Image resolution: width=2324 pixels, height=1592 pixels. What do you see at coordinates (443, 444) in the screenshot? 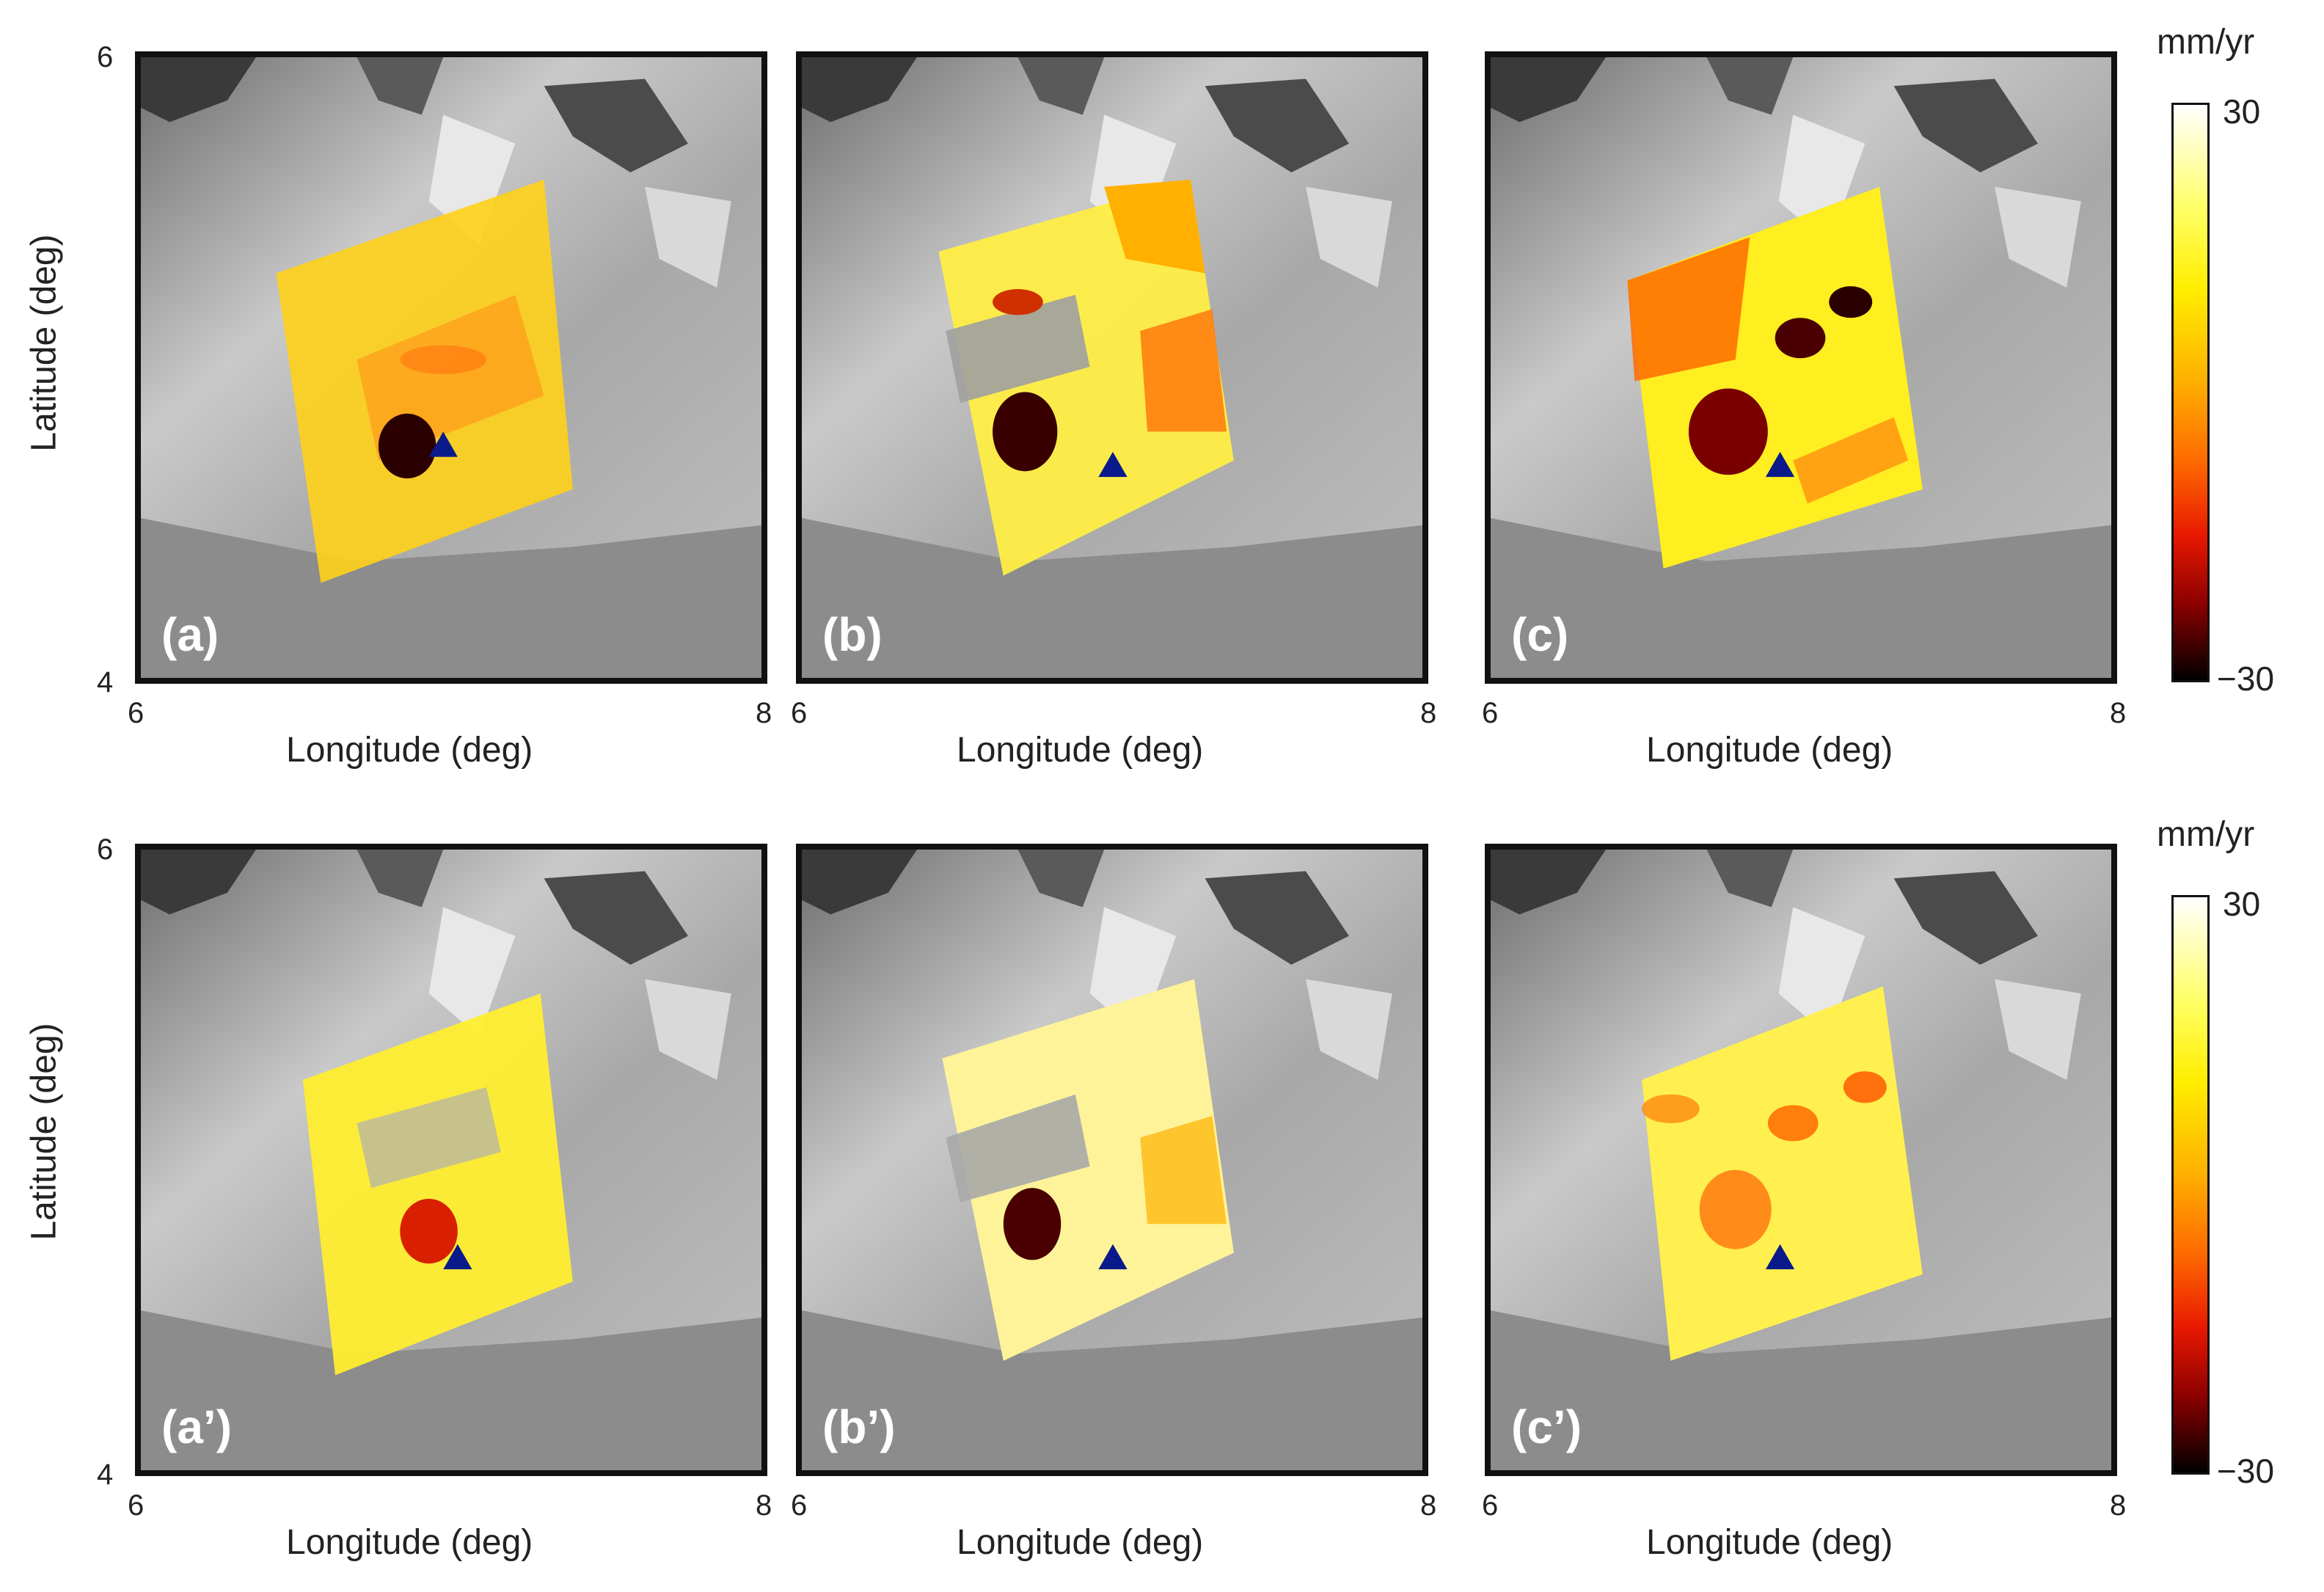
I see `volcano-marker-a` at bounding box center [443, 444].